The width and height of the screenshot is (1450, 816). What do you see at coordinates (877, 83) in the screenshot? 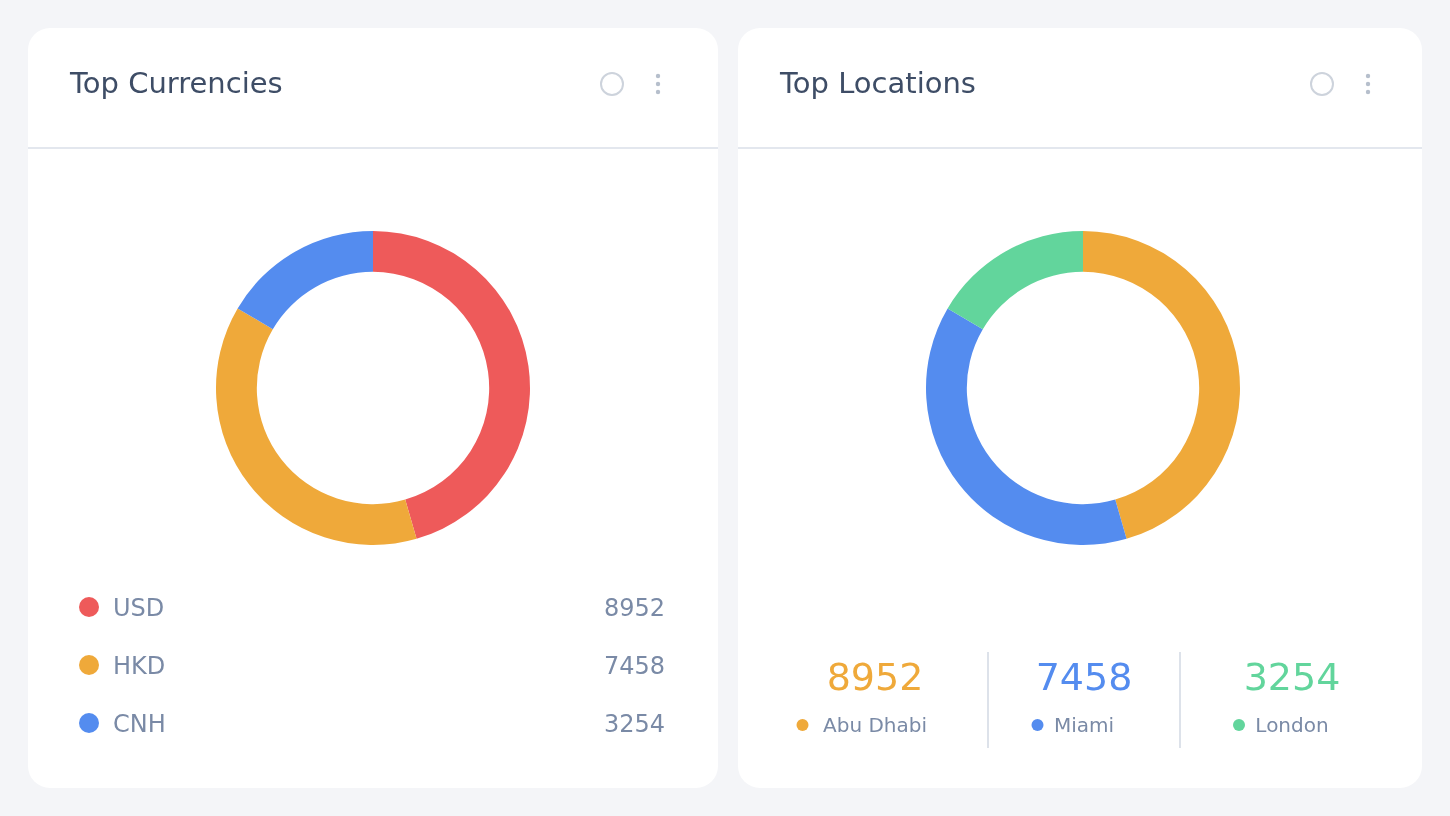
I see `chart-title: Top Locations` at bounding box center [877, 83].